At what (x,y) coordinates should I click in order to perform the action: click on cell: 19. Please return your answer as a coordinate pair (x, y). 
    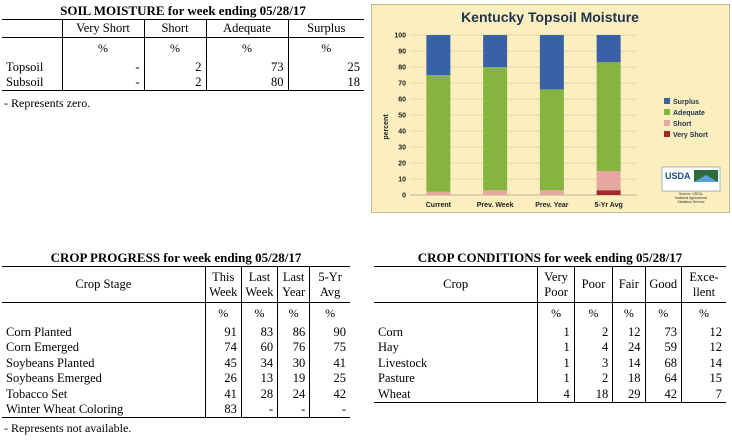
    Looking at the image, I should click on (294, 379).